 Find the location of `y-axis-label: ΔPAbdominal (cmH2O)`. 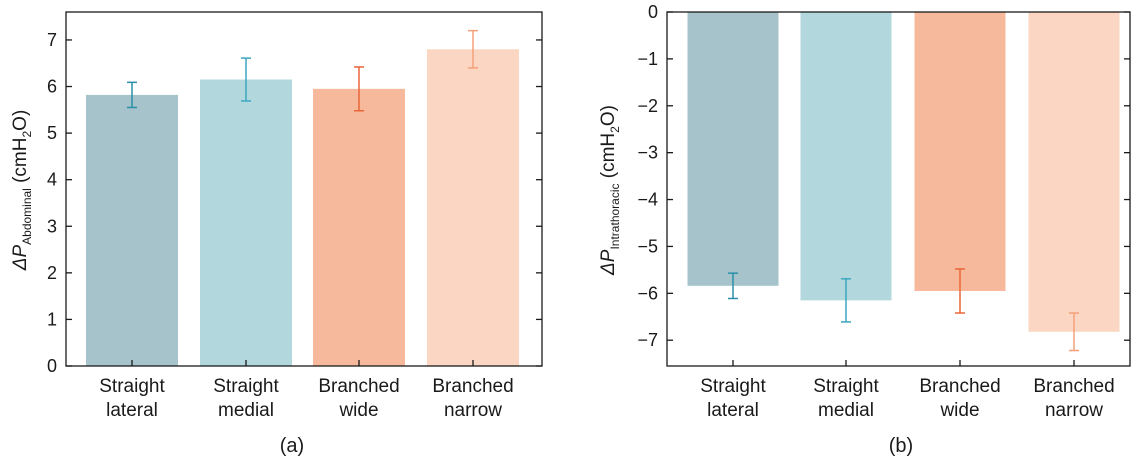

y-axis-label: ΔPAbdominal (cmH2O) is located at coordinates (22, 191).